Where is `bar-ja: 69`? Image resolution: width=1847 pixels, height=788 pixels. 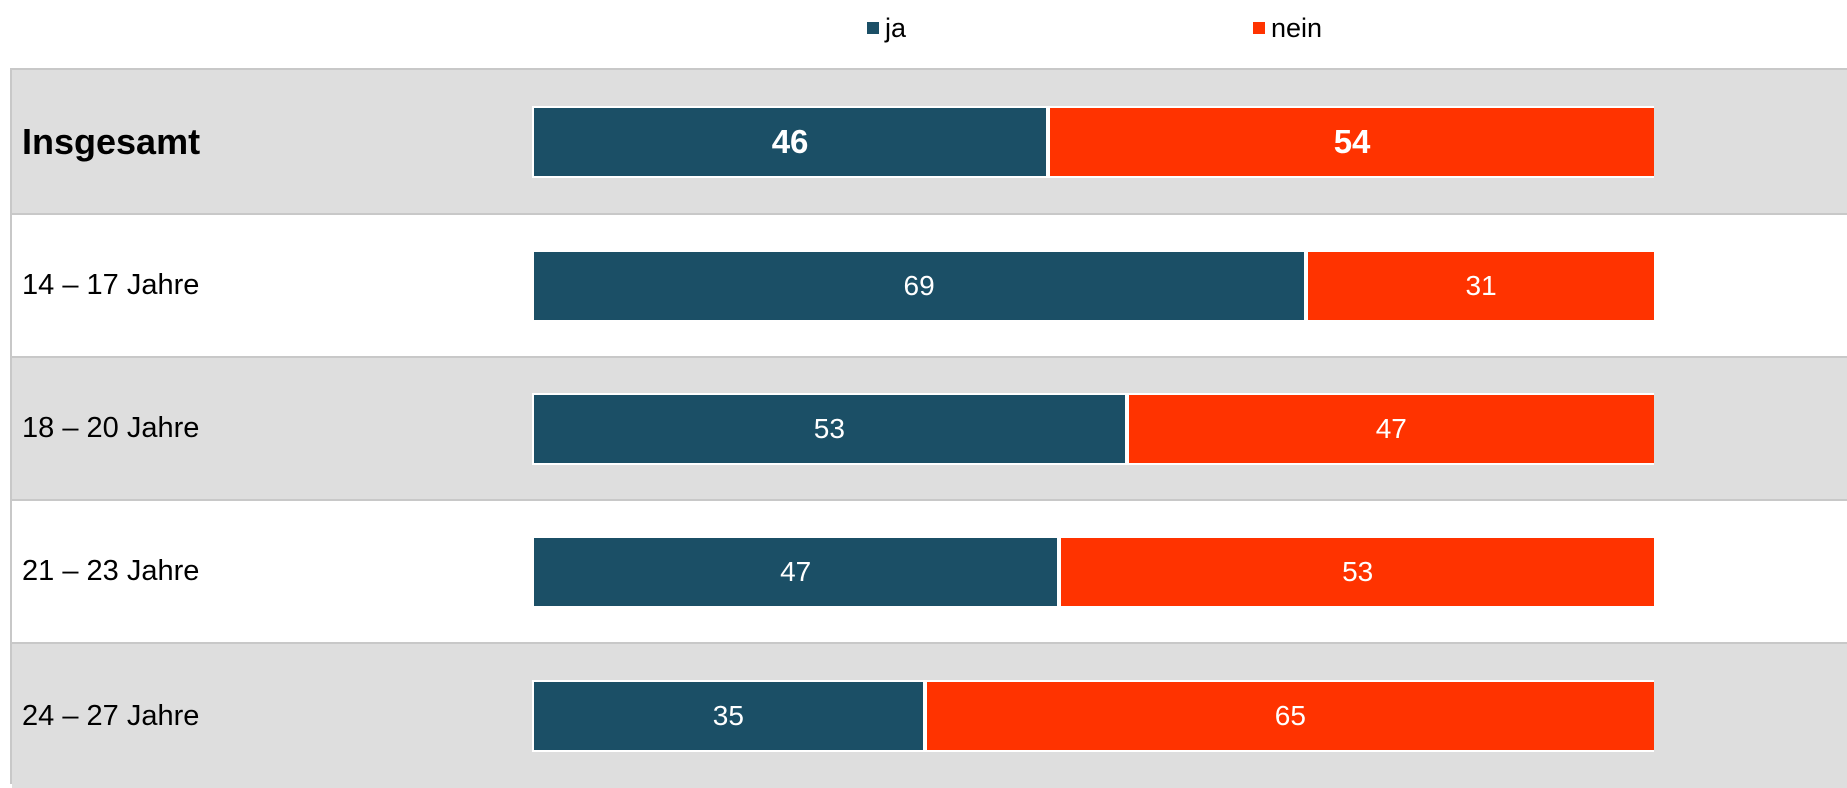 bar-ja: 69 is located at coordinates (919, 285).